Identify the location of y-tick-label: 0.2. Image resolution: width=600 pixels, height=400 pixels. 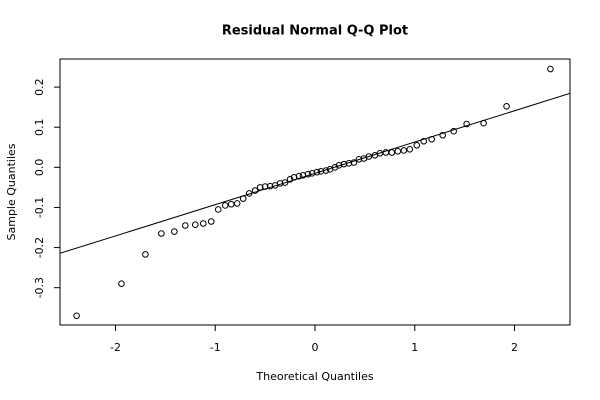
(39, 87).